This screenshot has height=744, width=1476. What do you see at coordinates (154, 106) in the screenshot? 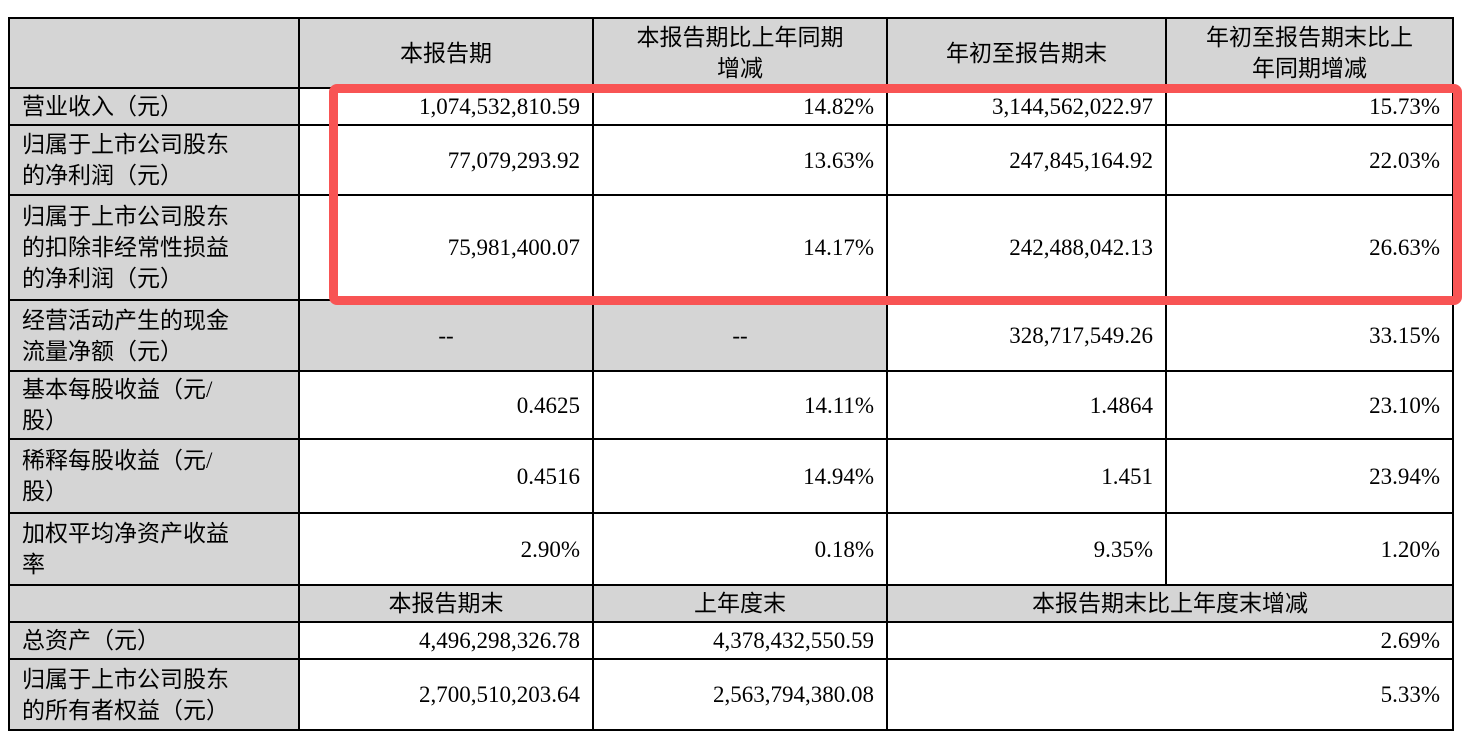
I see `row-label: 营业收入（元）` at bounding box center [154, 106].